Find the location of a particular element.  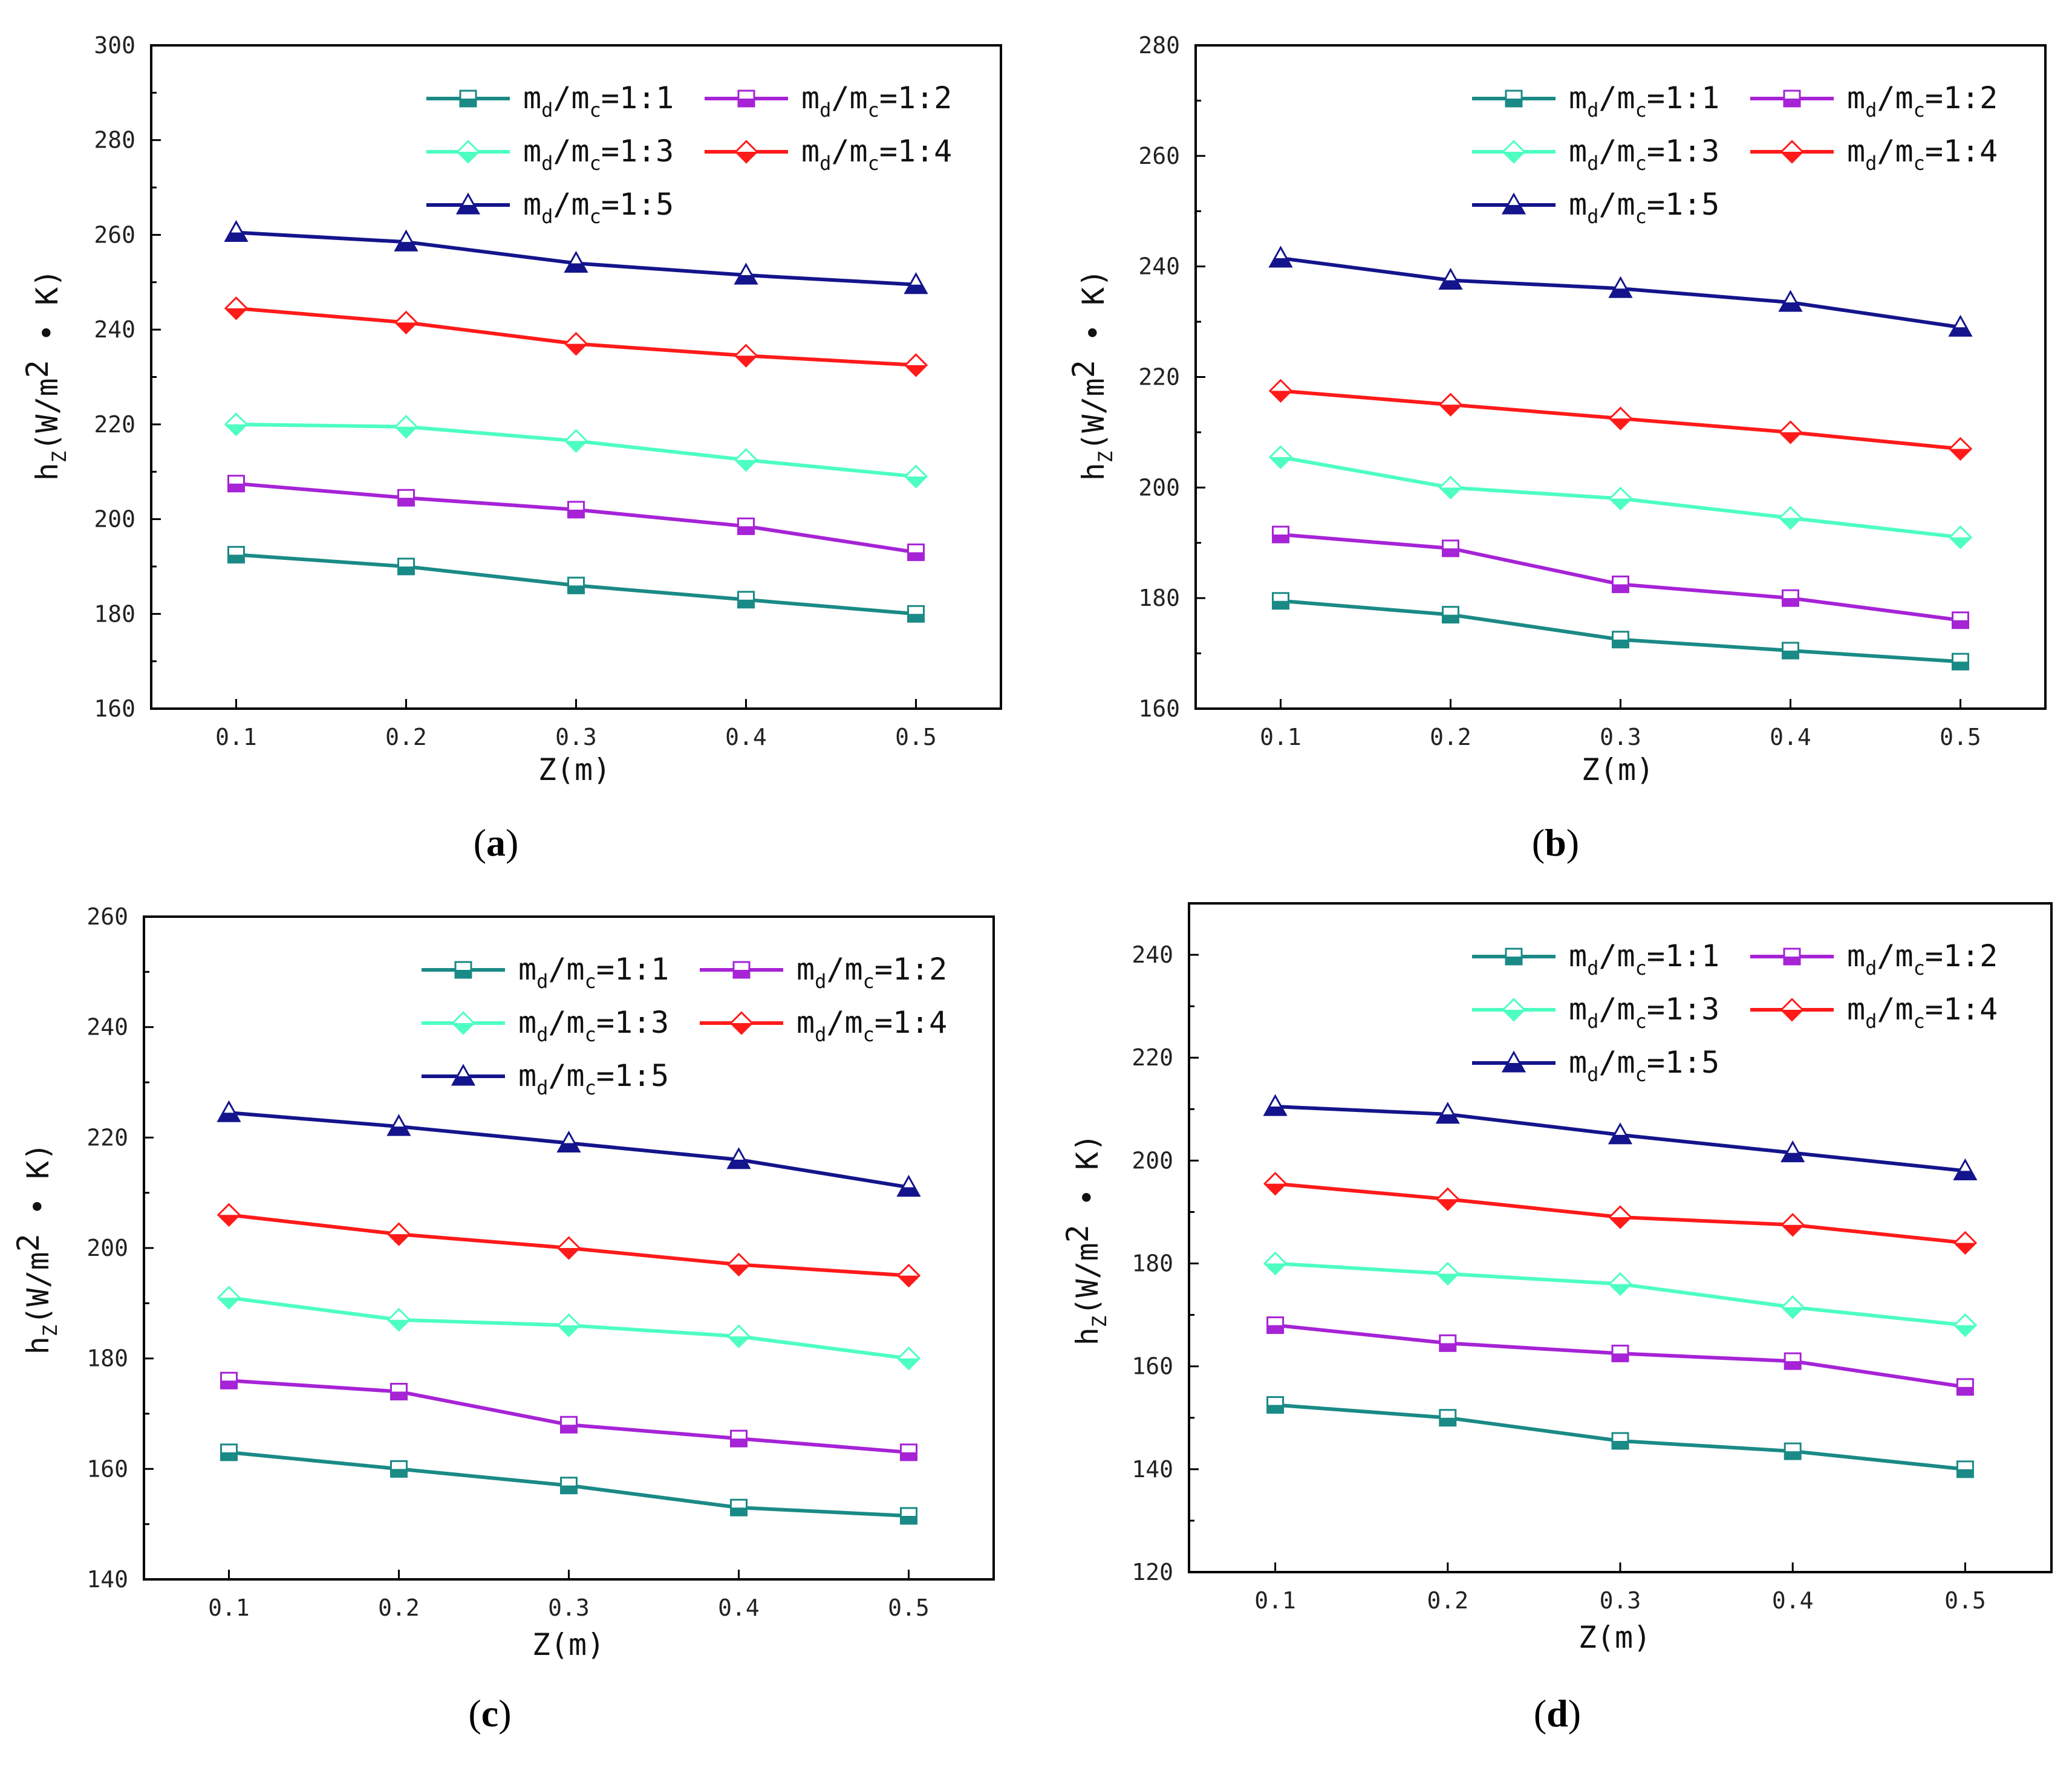

x-tick-label: 0.4 is located at coordinates (739, 1607).